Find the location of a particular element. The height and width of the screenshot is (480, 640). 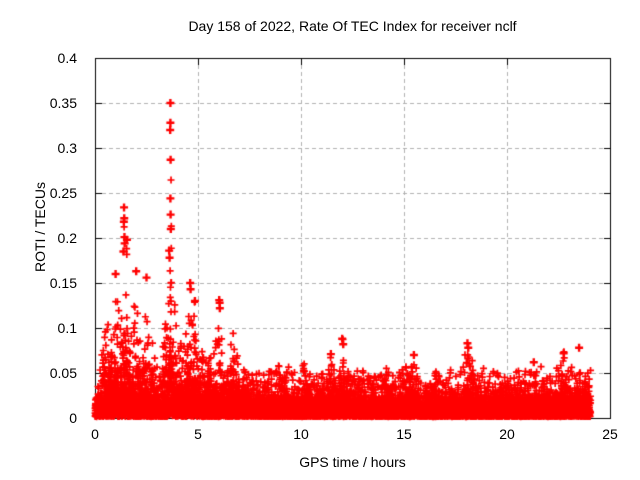

x-tick-label: 5 is located at coordinates (198, 434).